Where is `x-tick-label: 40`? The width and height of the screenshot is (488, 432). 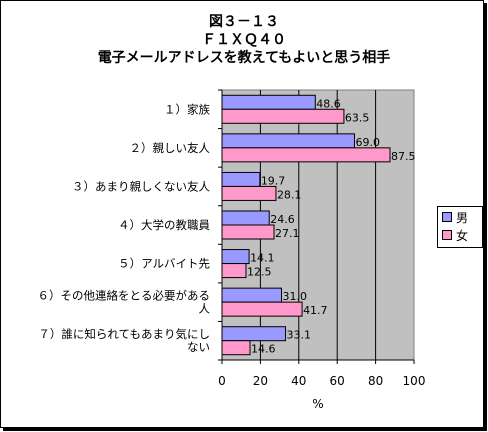
x-tick-label: 40 is located at coordinates (298, 381).